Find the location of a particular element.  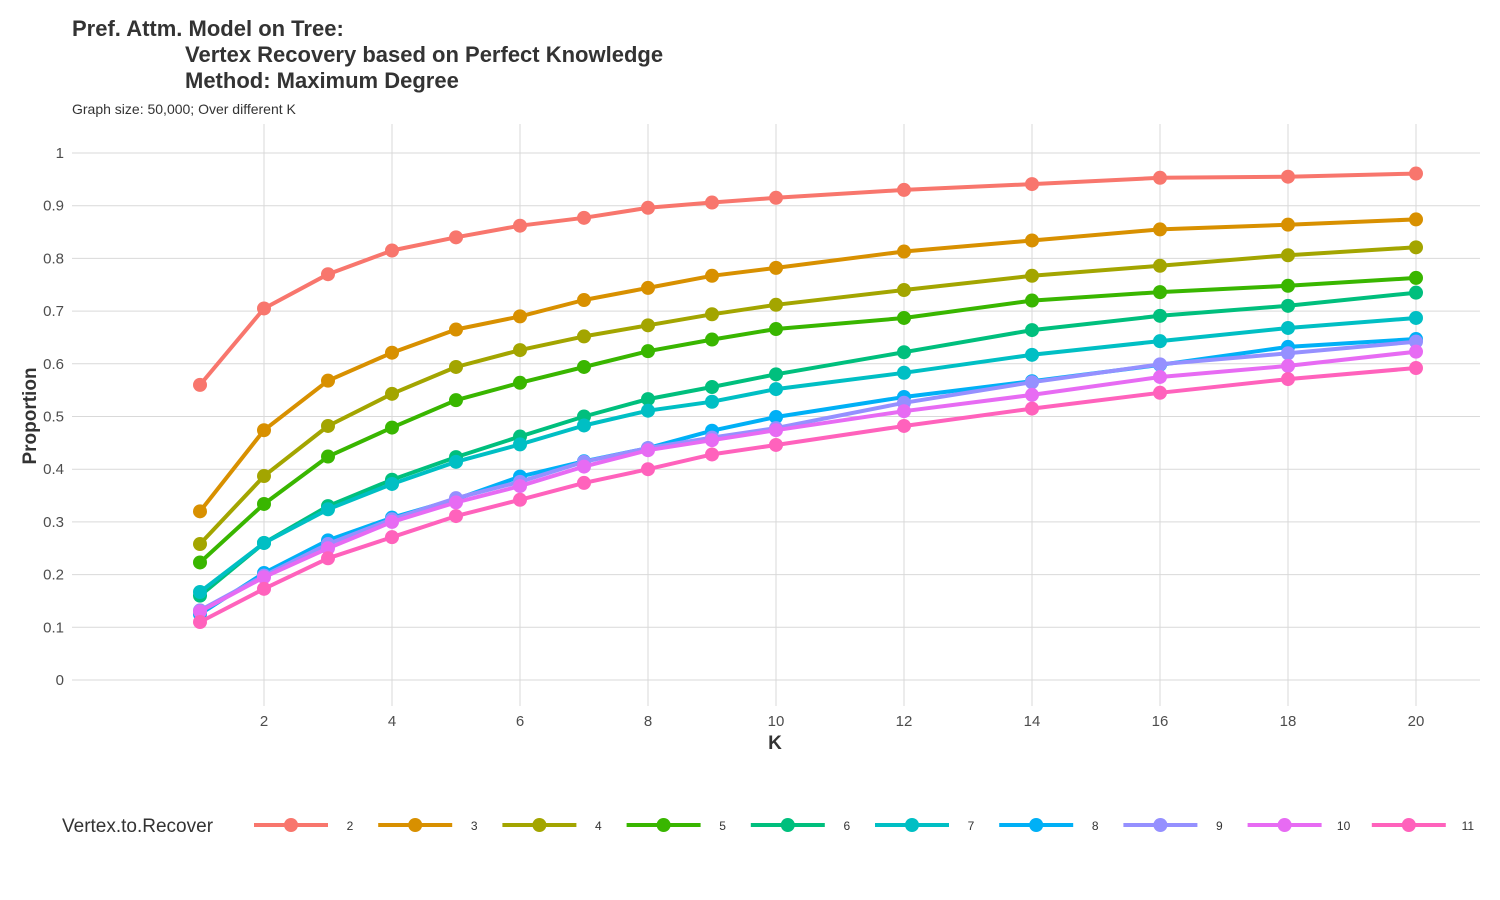

legend-label: 6 is located at coordinates (846, 826).